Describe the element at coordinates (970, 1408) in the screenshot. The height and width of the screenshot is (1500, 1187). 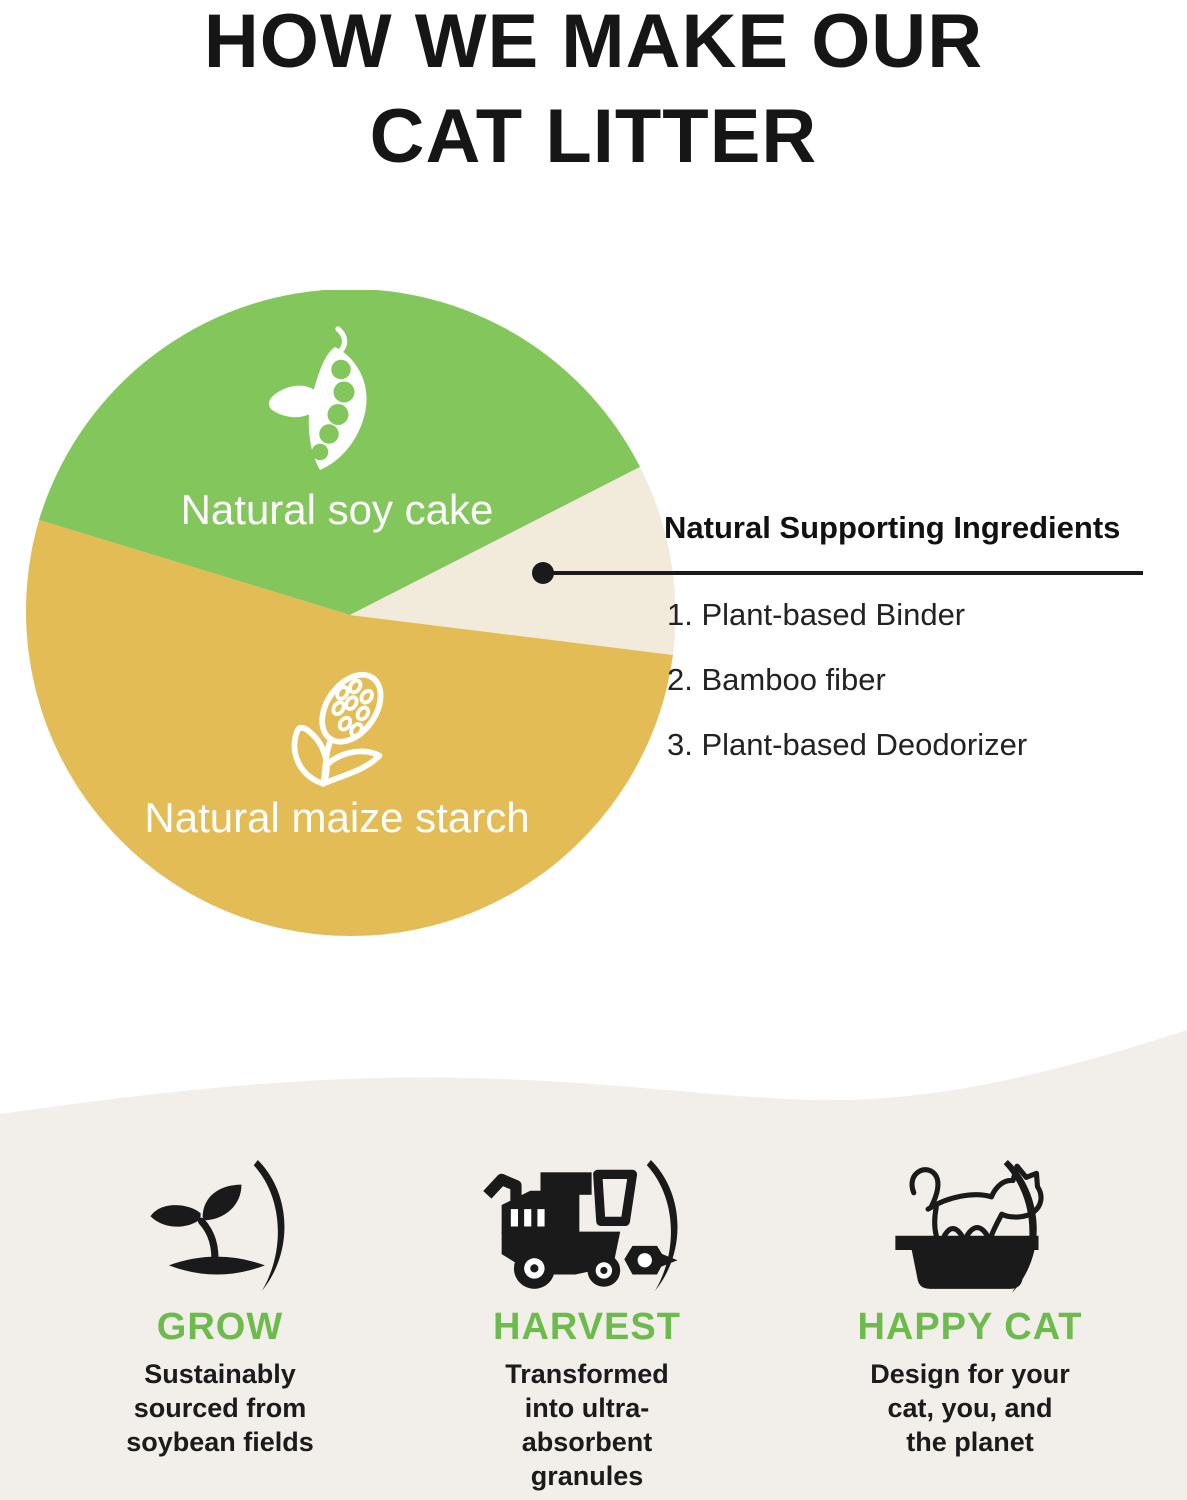
I see `step-description-happy-cat: Design for your cat, you, and the planet` at that location.